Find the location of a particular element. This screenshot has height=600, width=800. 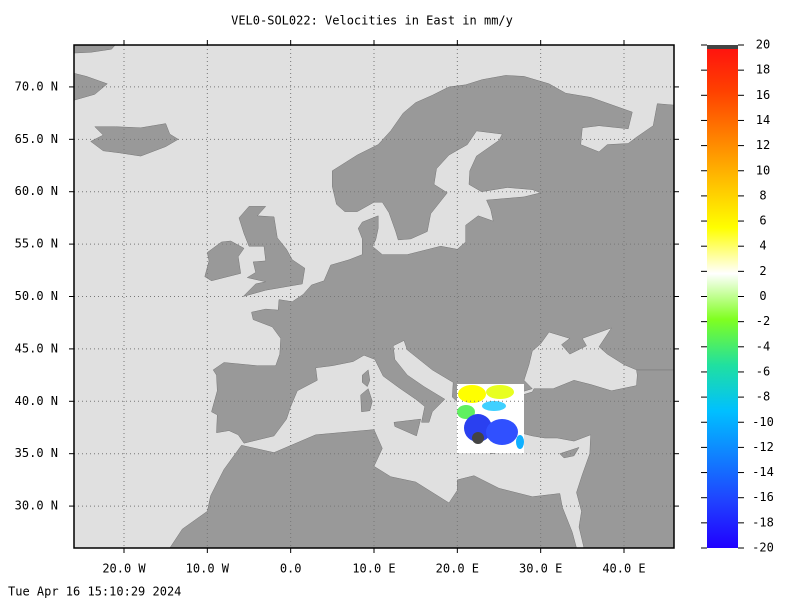

colorbar-tick-label: 8 is located at coordinates (762, 195).